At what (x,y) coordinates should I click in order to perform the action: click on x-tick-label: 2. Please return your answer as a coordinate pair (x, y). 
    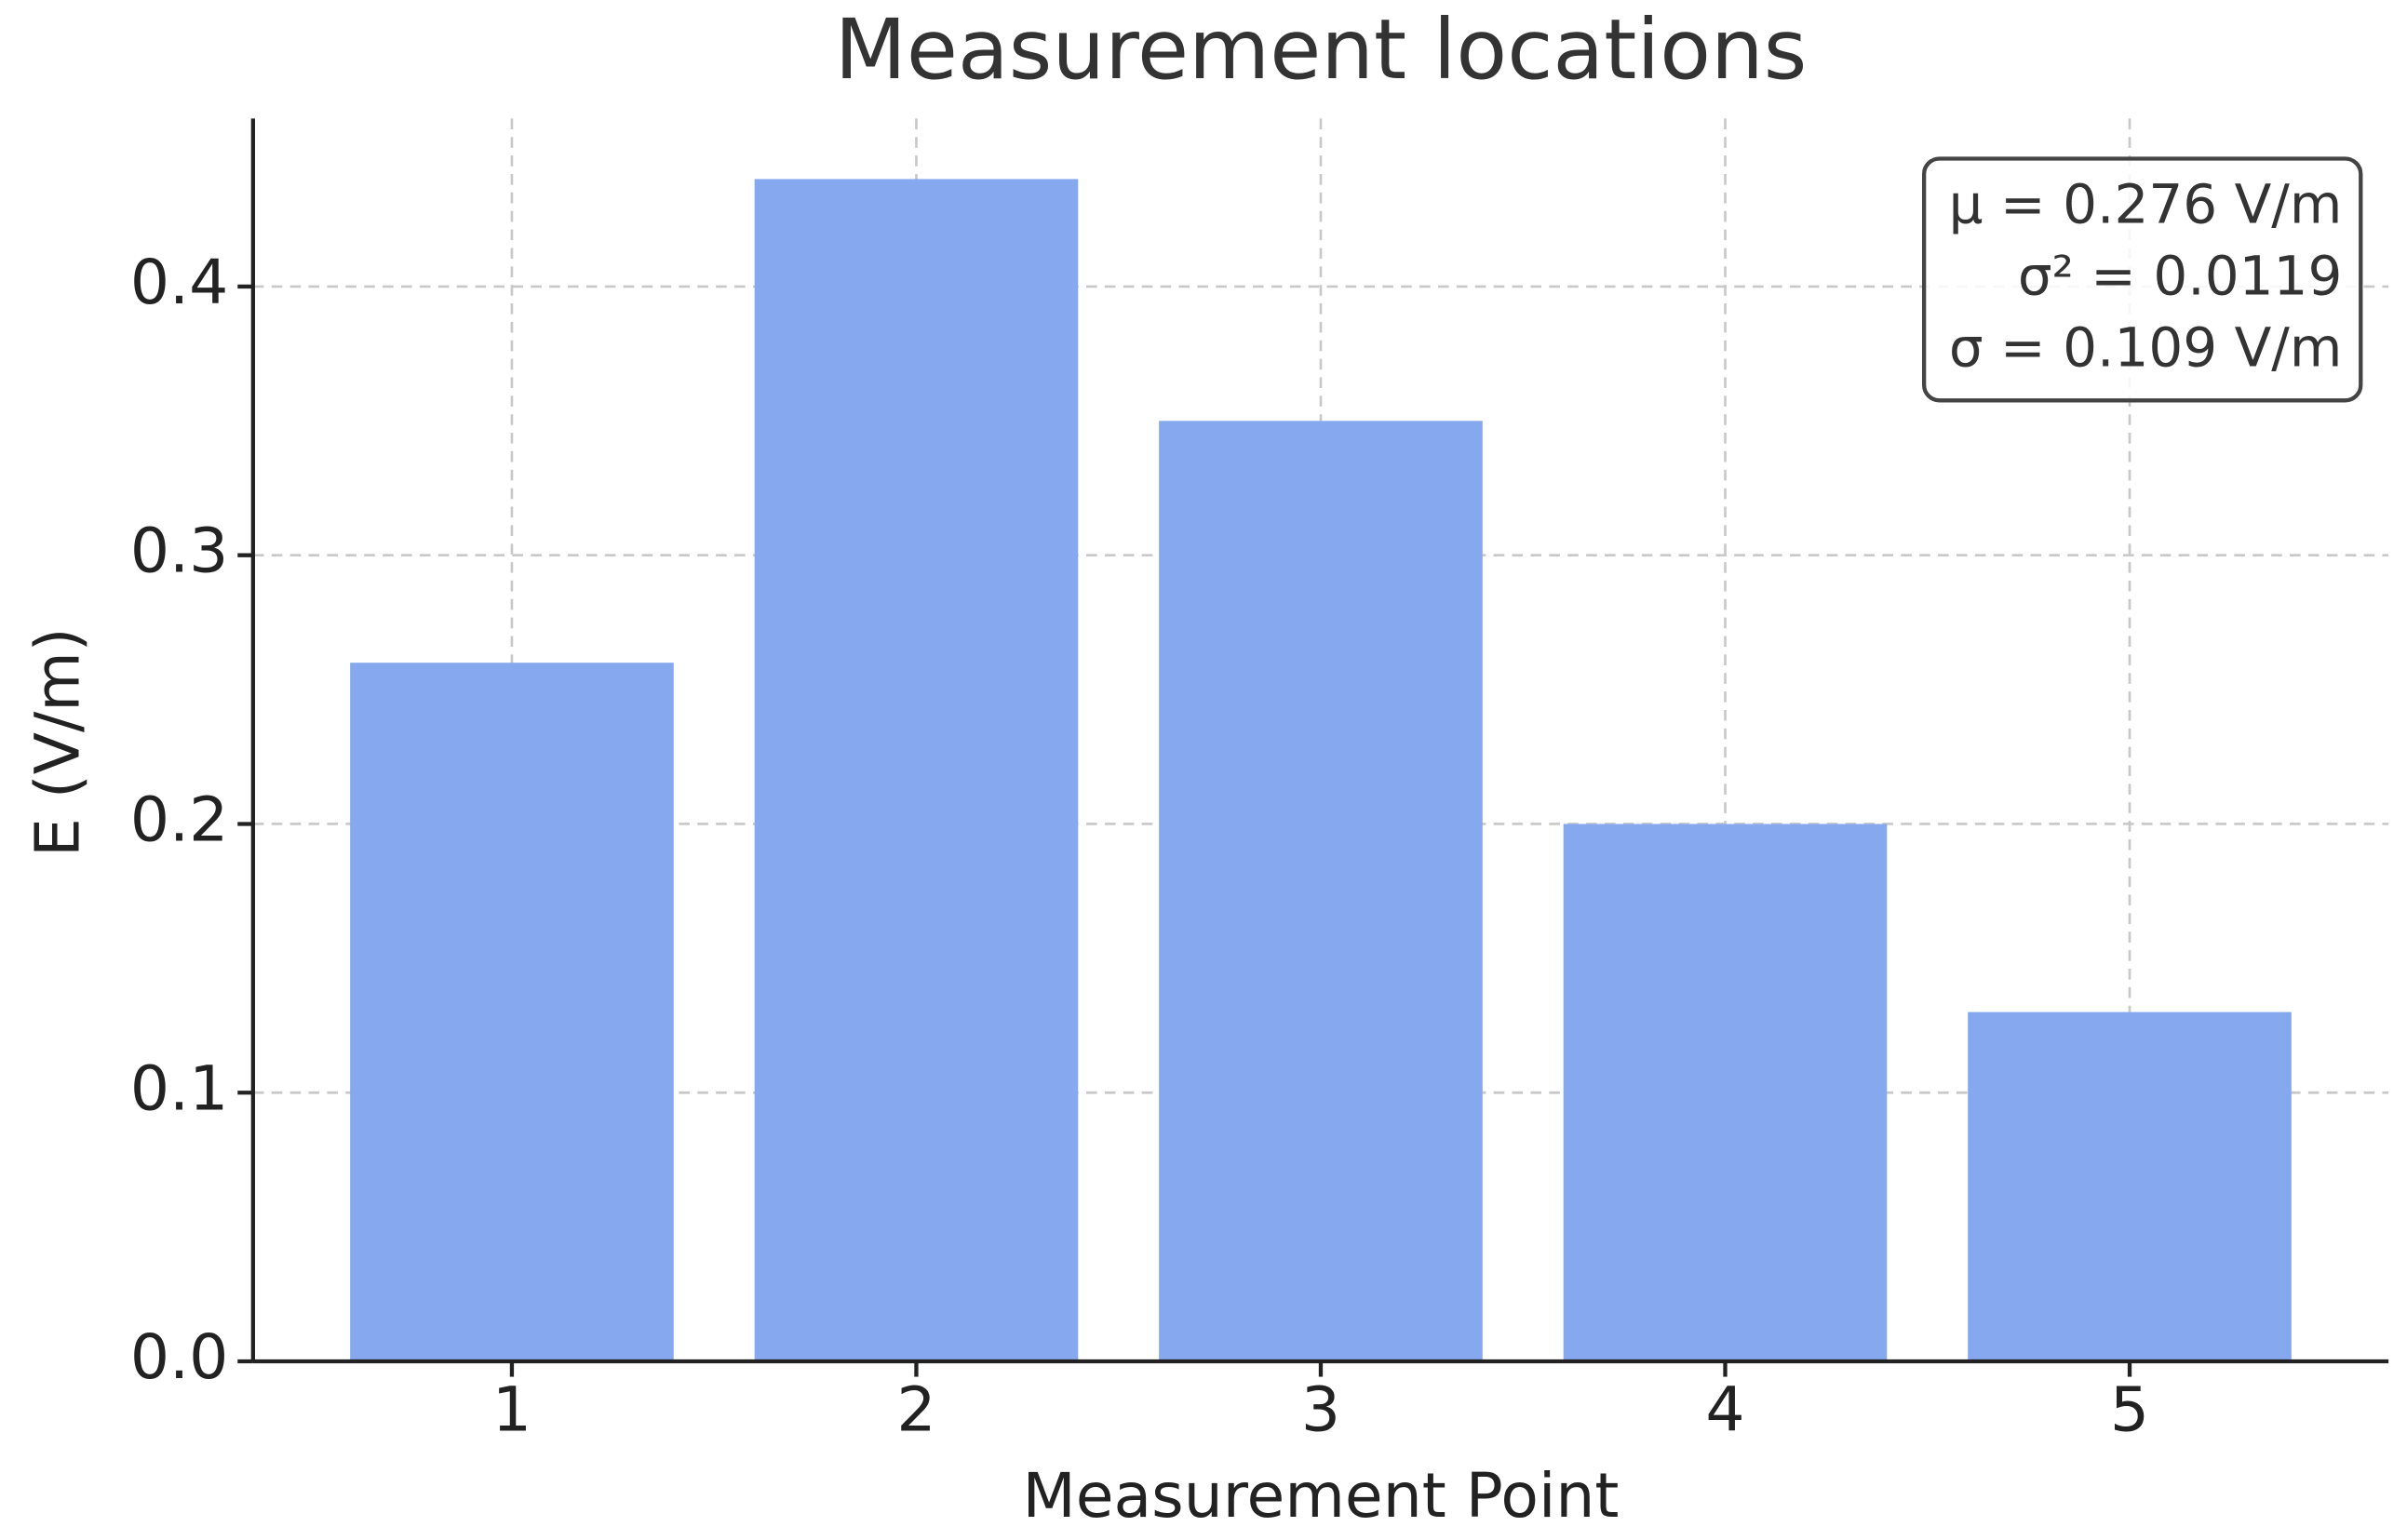
    Looking at the image, I should click on (915, 1409).